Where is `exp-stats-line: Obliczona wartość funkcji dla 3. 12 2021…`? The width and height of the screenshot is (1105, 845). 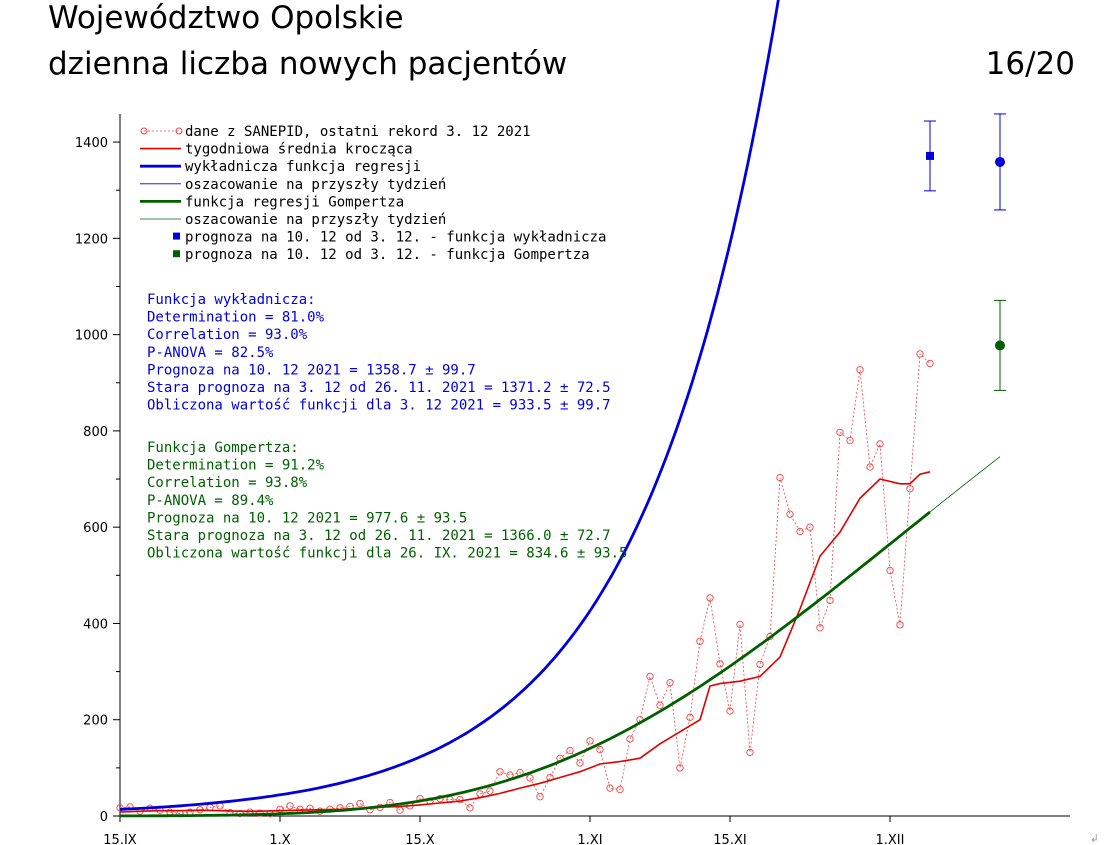
exp-stats-line: Obliczona wartość funkcji dla 3. 12 2021… is located at coordinates (379, 406).